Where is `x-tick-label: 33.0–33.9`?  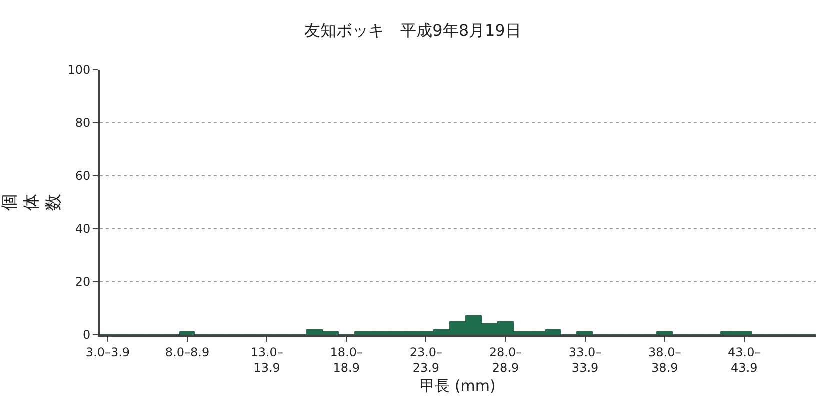
x-tick-label: 33.0–33.9 is located at coordinates (585, 360).